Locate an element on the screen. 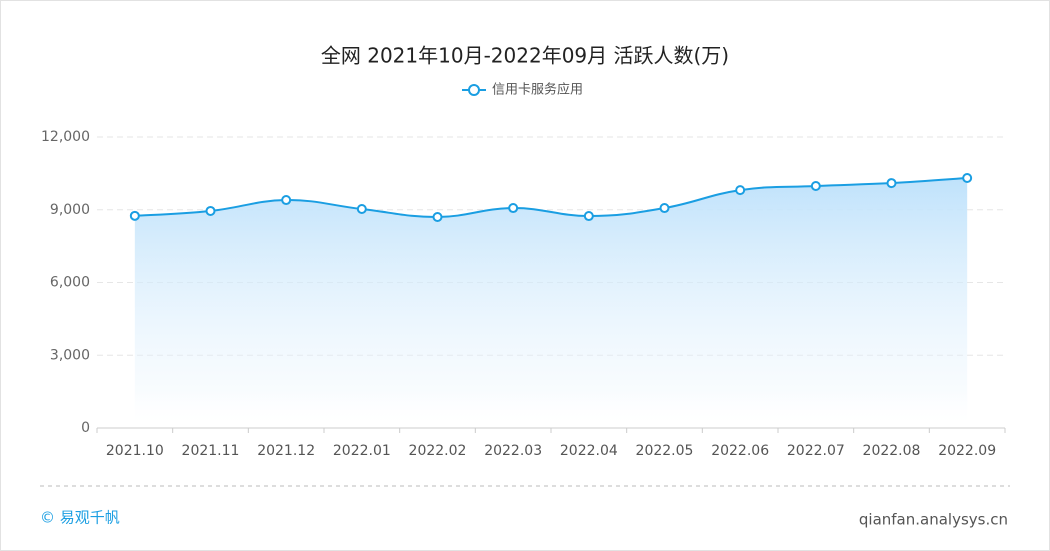 This screenshot has height=551, width=1050. x-tick-label: 2021.11 is located at coordinates (211, 451).